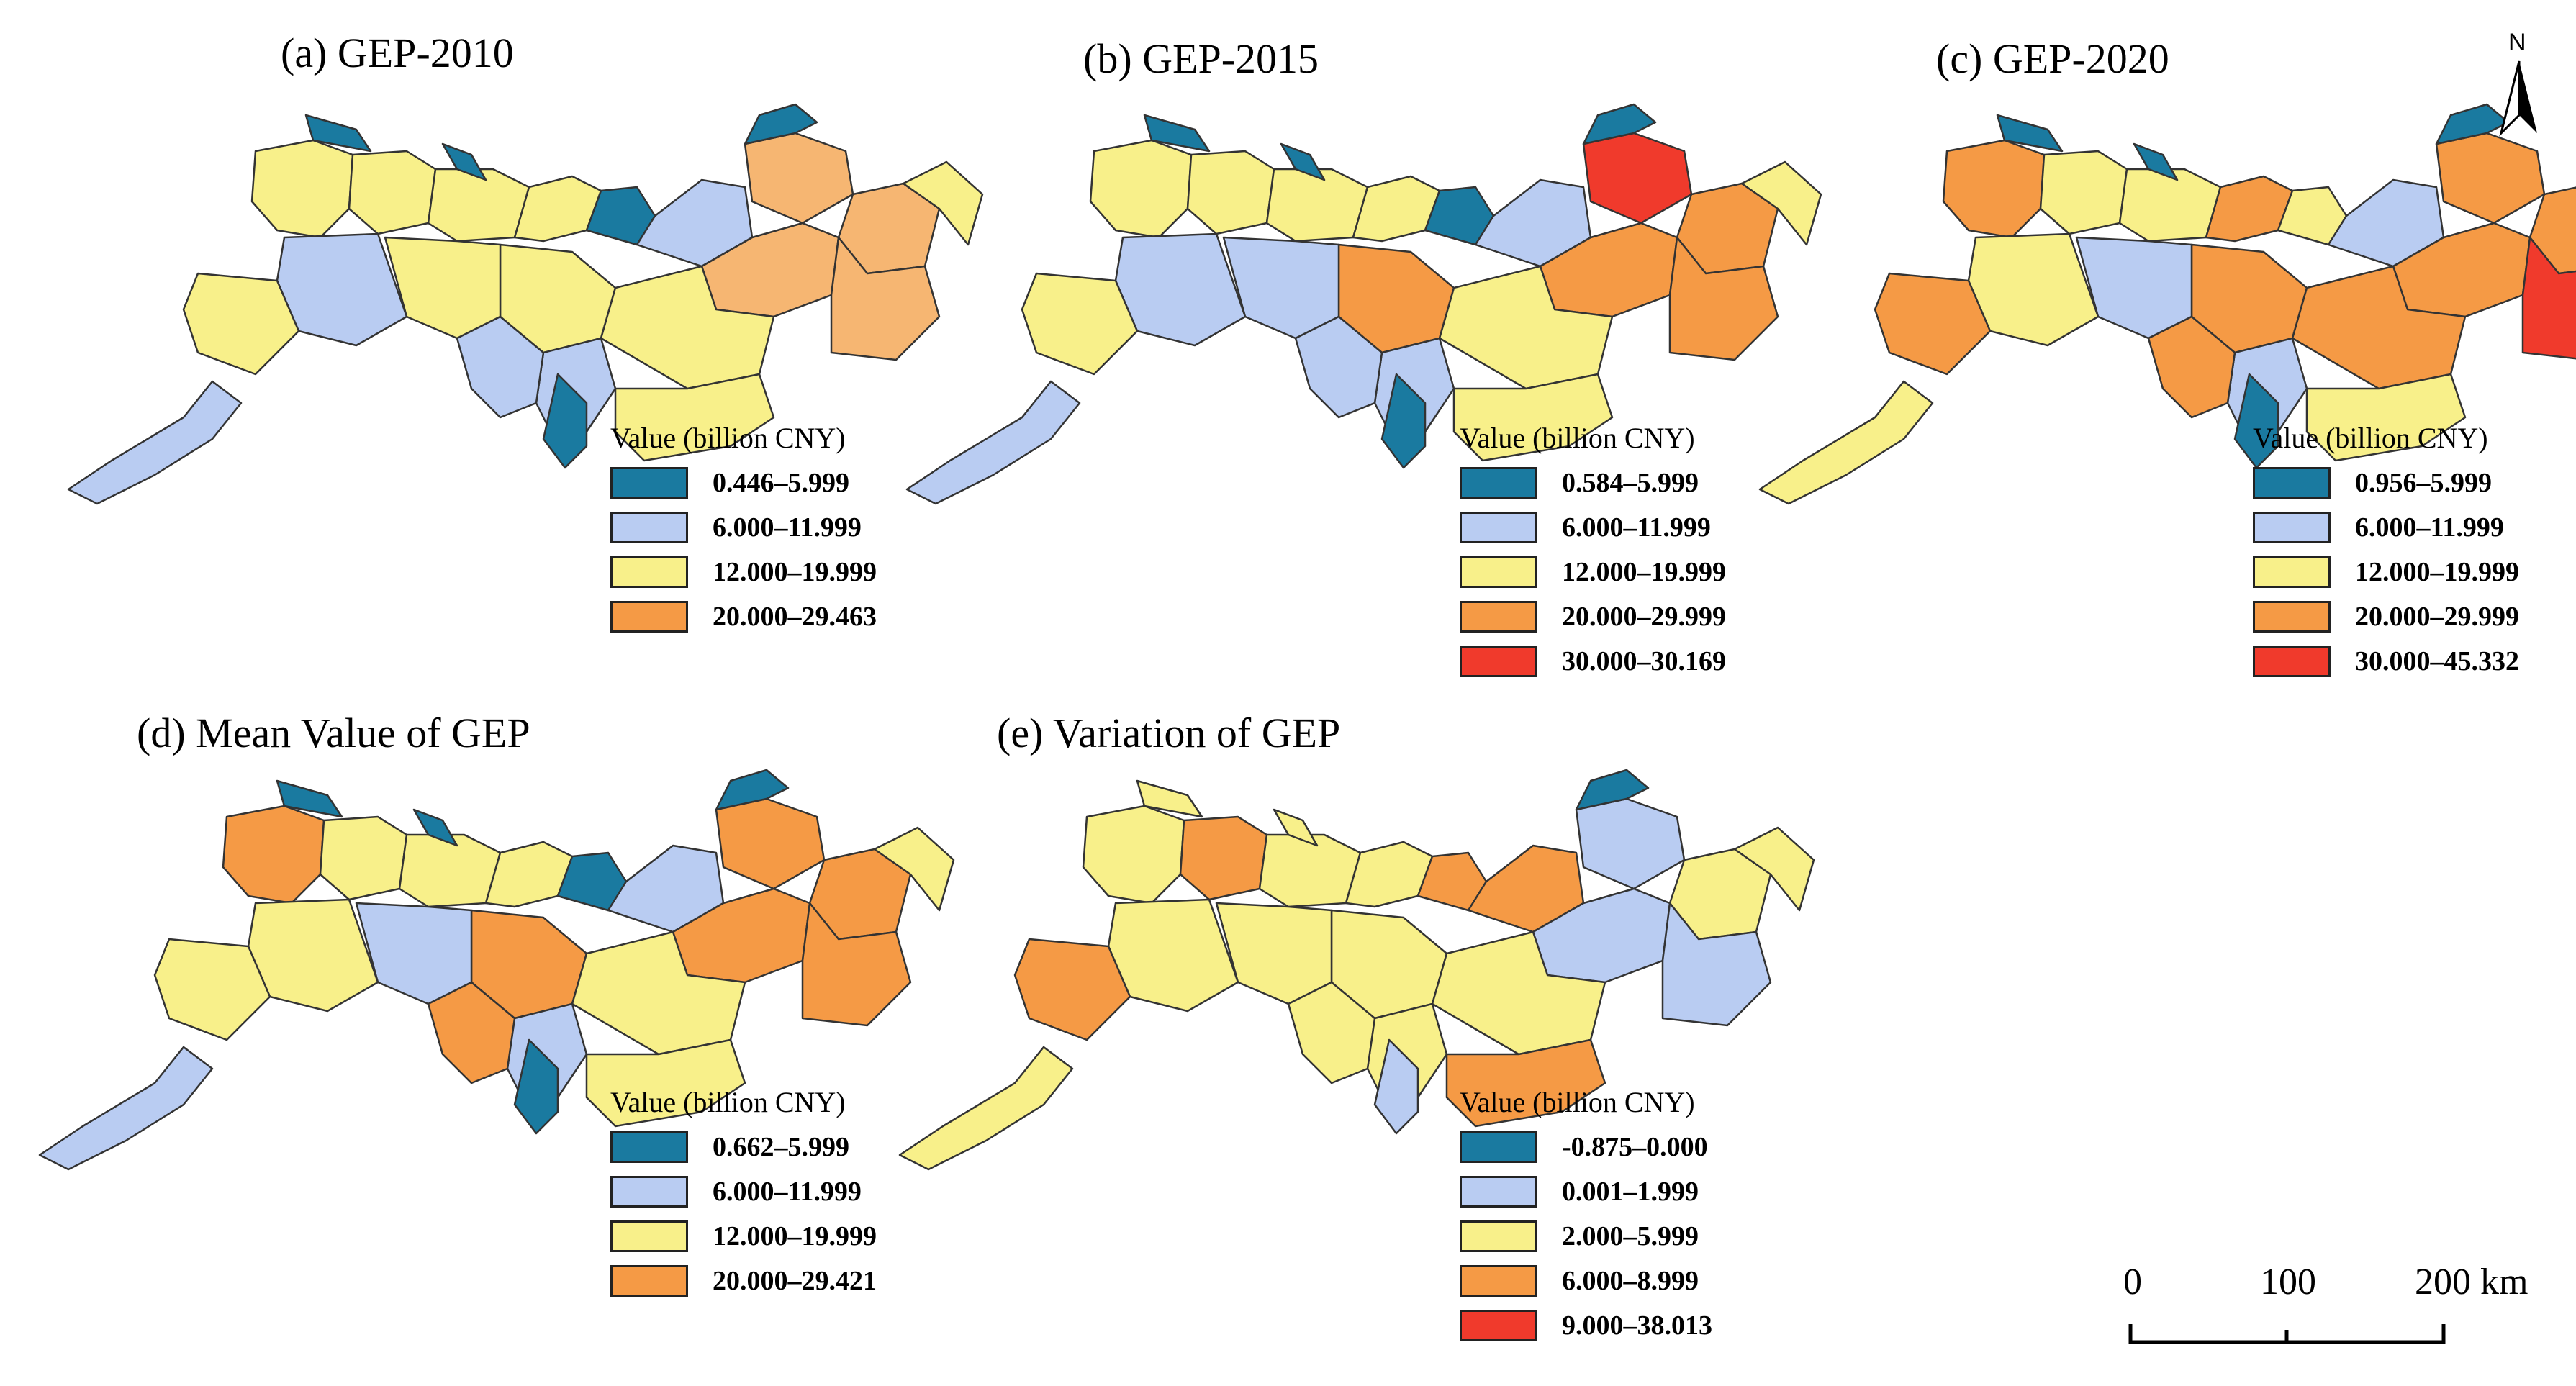 The height and width of the screenshot is (1386, 2576). Describe the element at coordinates (728, 438) in the screenshot. I see `legend-a-title: Value (billion CNY)` at that location.